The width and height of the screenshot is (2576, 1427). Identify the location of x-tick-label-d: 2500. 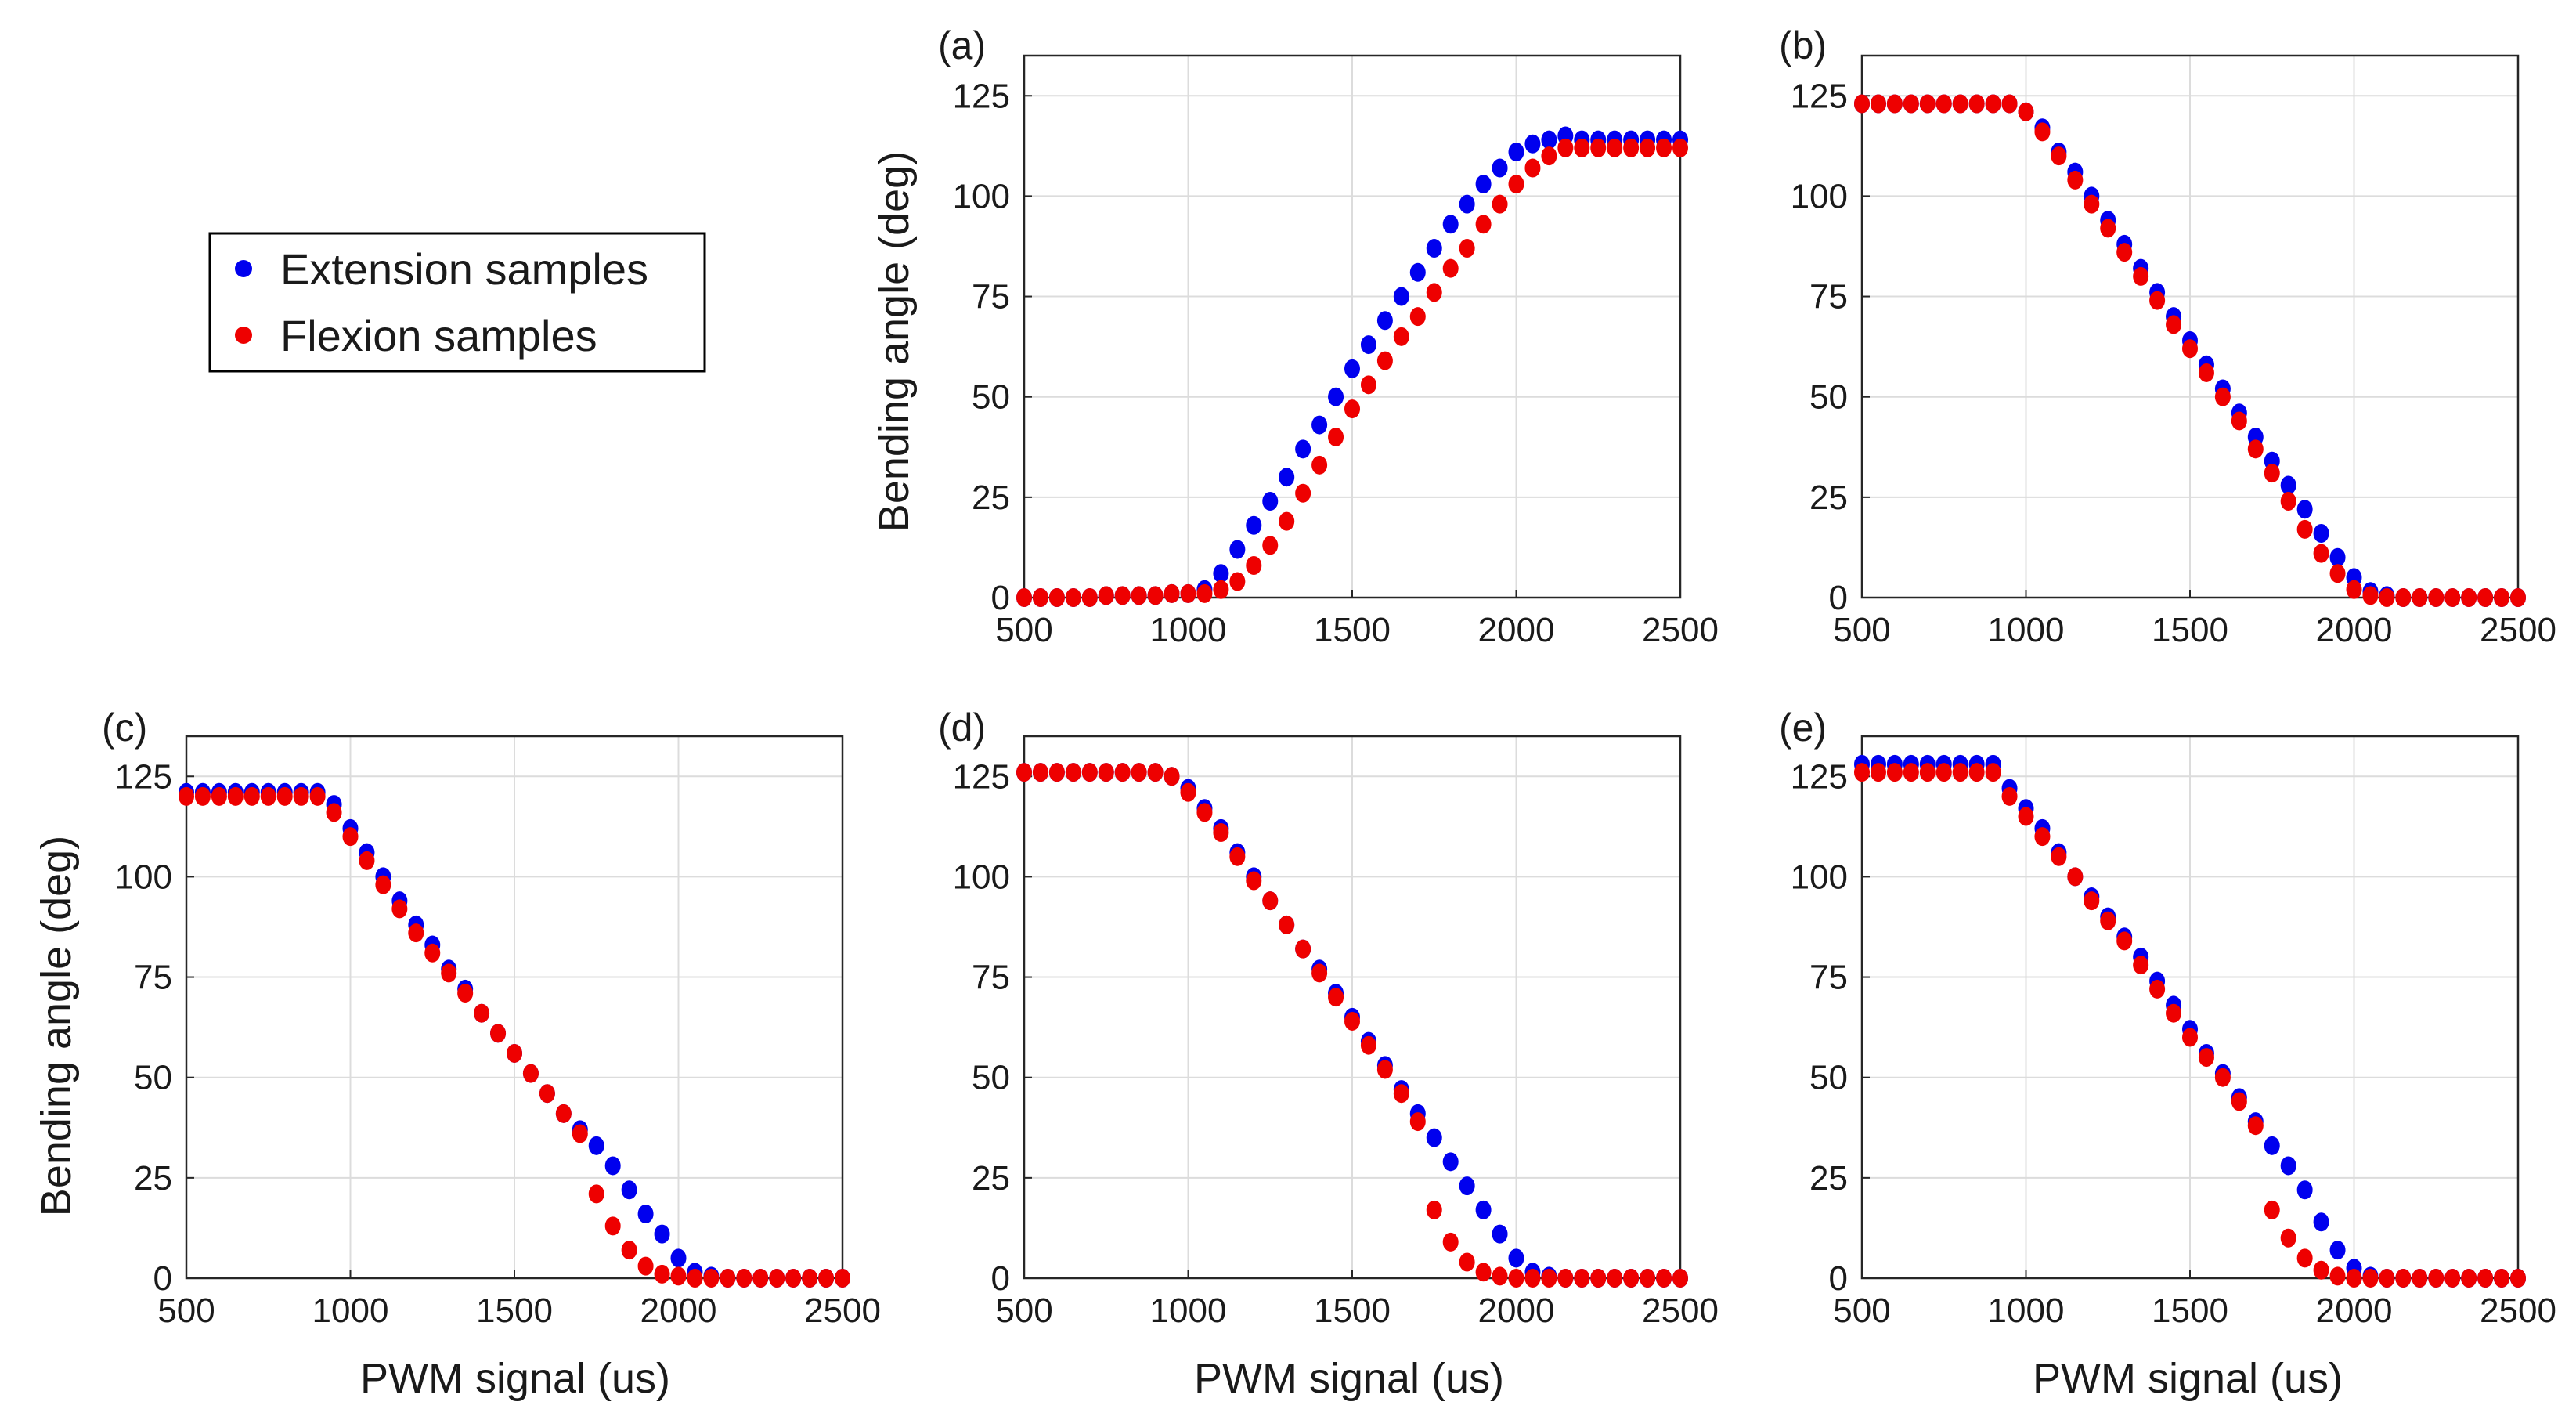
(1680, 1311).